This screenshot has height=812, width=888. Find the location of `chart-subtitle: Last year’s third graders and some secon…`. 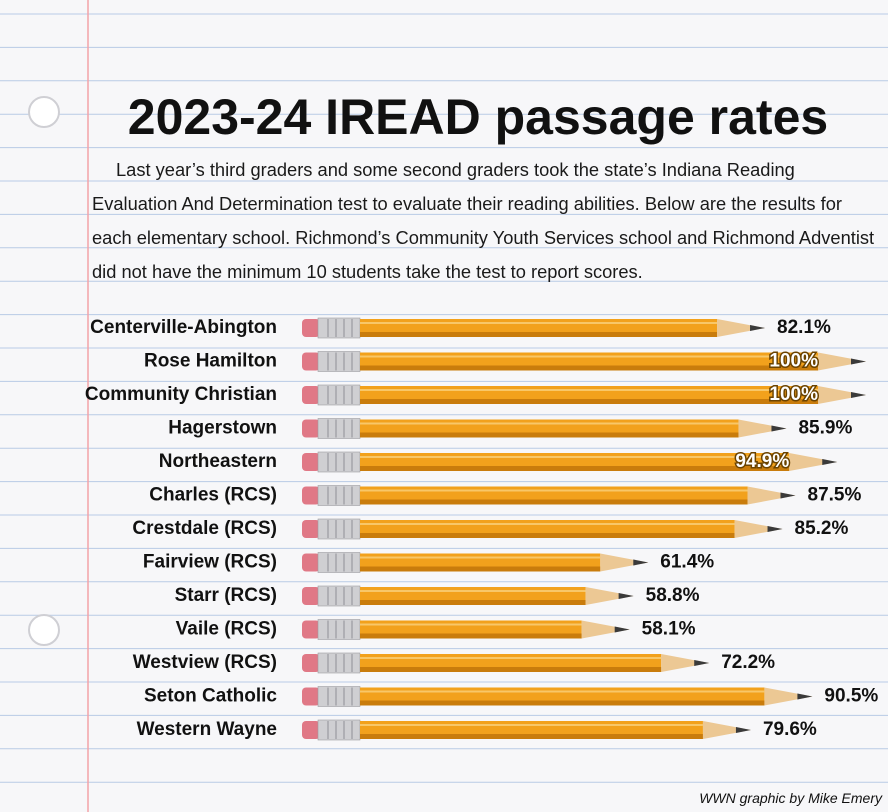

chart-subtitle: Last year’s third graders and some secon… is located at coordinates (483, 220).